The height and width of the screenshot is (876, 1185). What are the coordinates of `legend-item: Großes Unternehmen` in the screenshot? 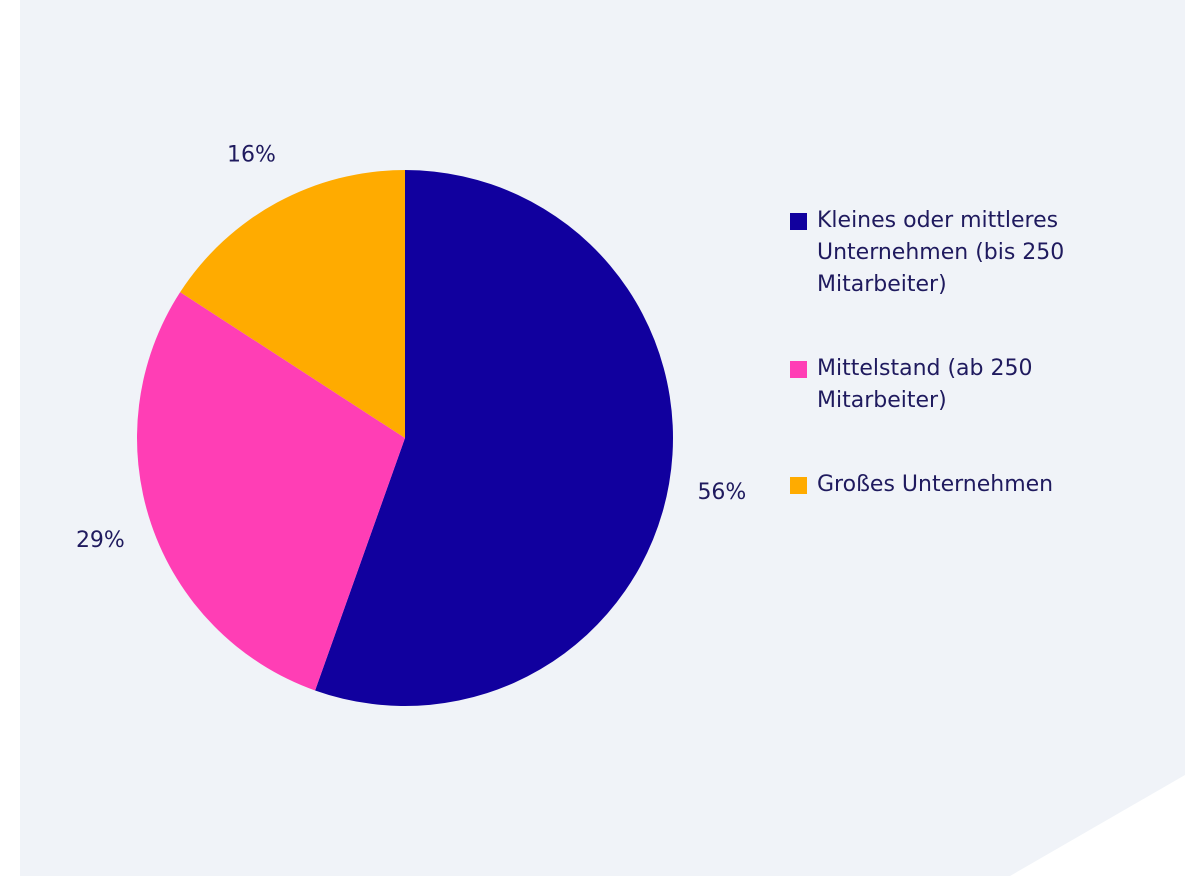 It's located at (955, 485).